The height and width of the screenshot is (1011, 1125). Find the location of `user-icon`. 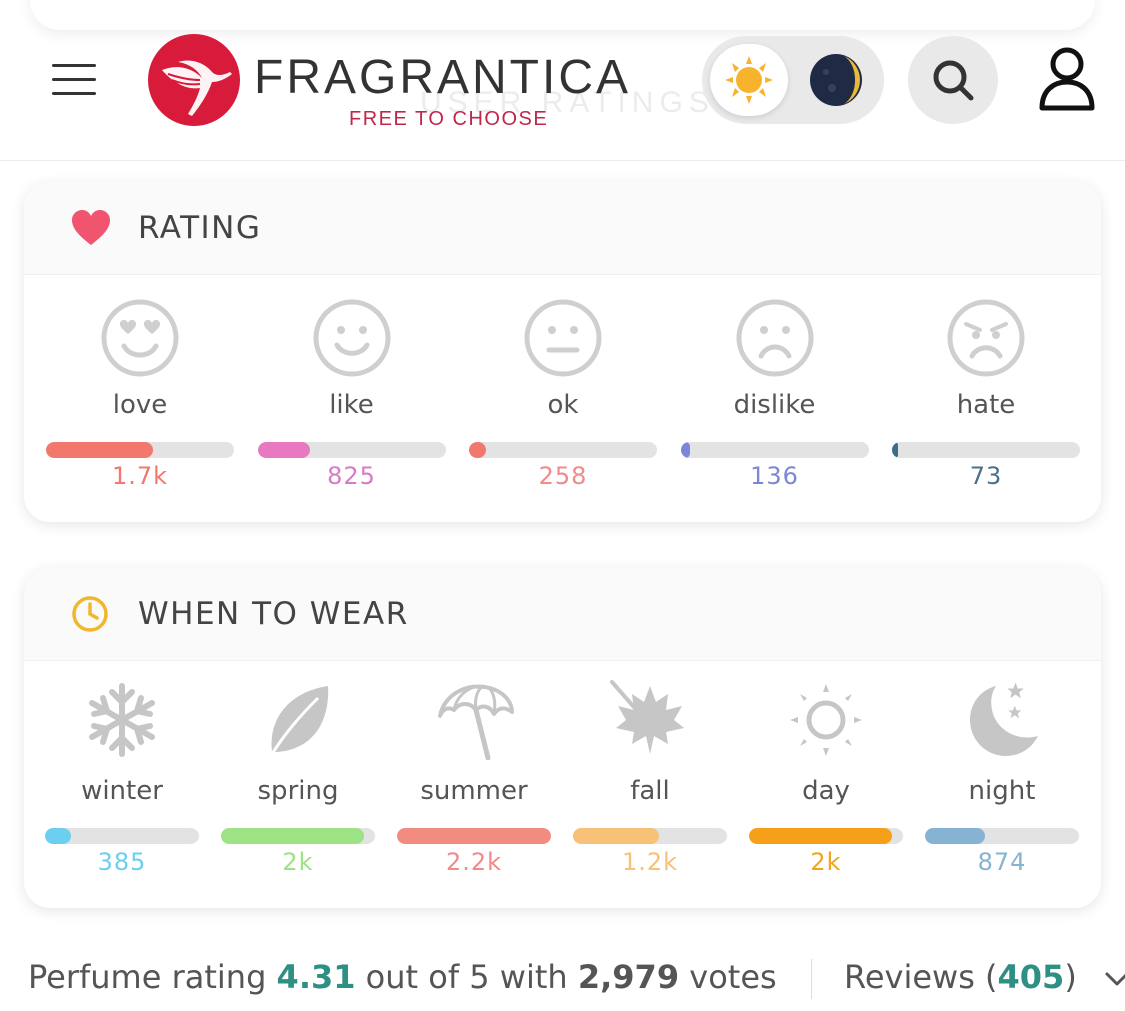

user-icon is located at coordinates (1067, 79).